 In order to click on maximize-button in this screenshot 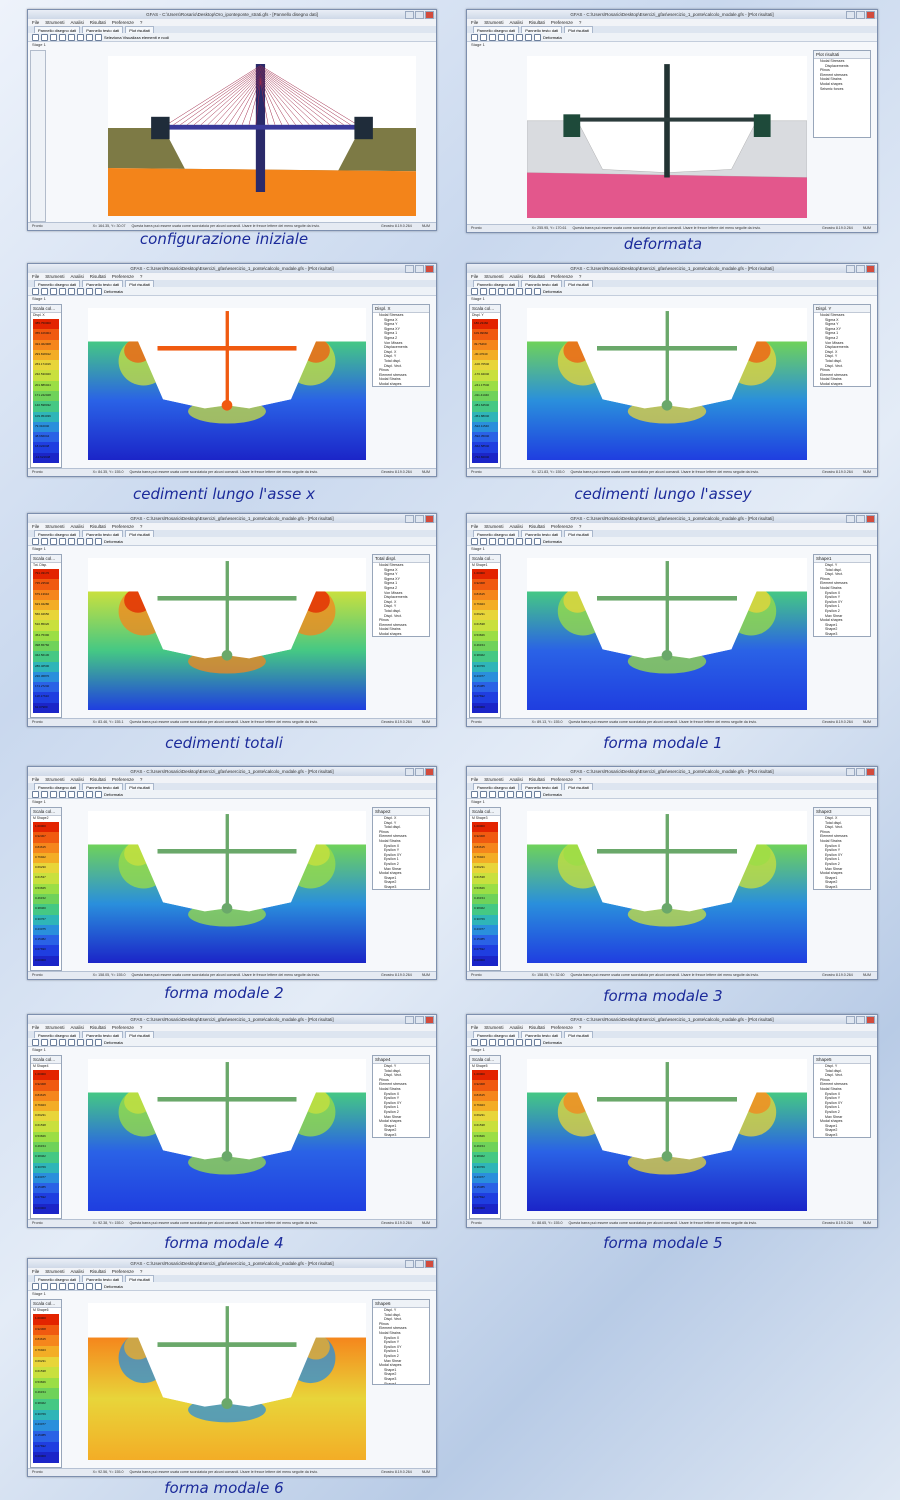, I will do `click(419, 1264)`.